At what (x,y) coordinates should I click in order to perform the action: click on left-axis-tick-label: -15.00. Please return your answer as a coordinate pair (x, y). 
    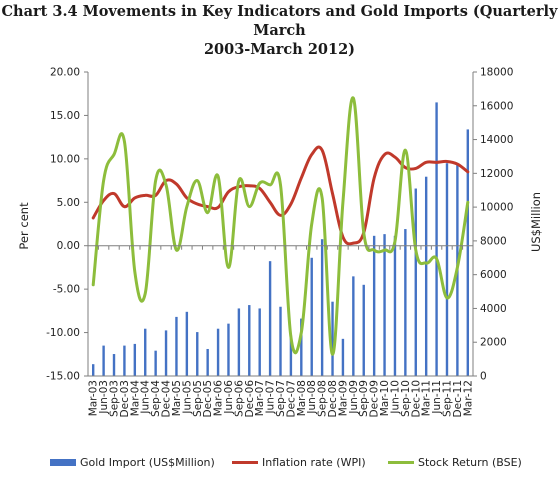
    Looking at the image, I should click on (63, 377).